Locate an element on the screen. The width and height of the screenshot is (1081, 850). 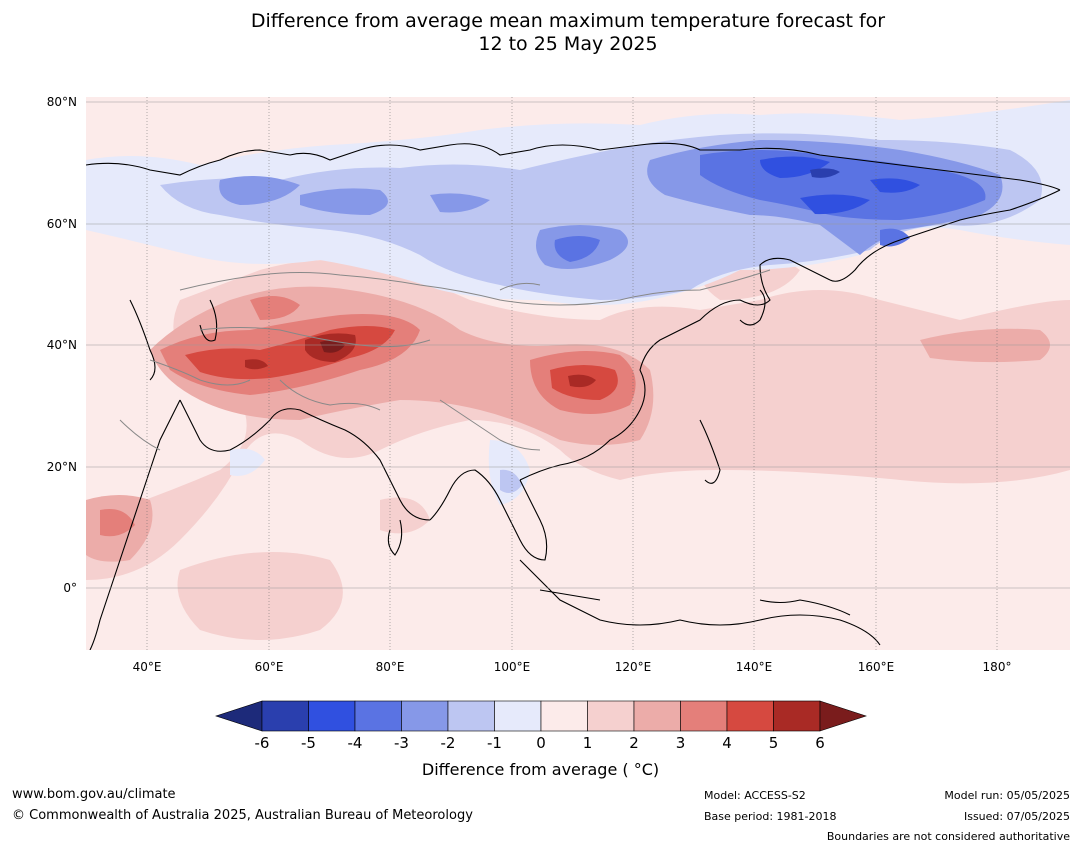
colorbar-segments is located at coordinates (541, 716).